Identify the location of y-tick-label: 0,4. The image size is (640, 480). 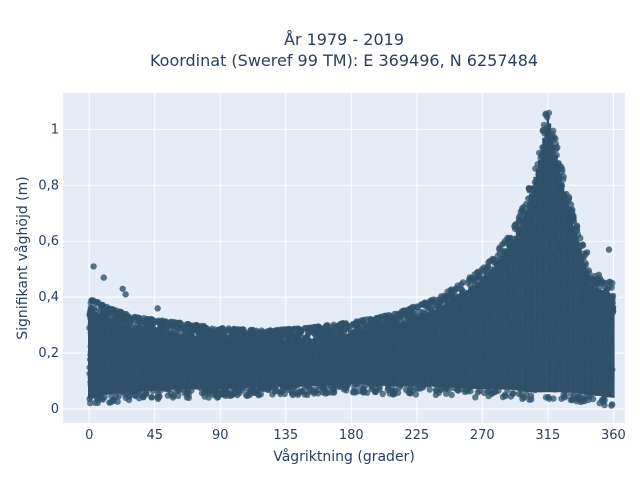
(48, 297).